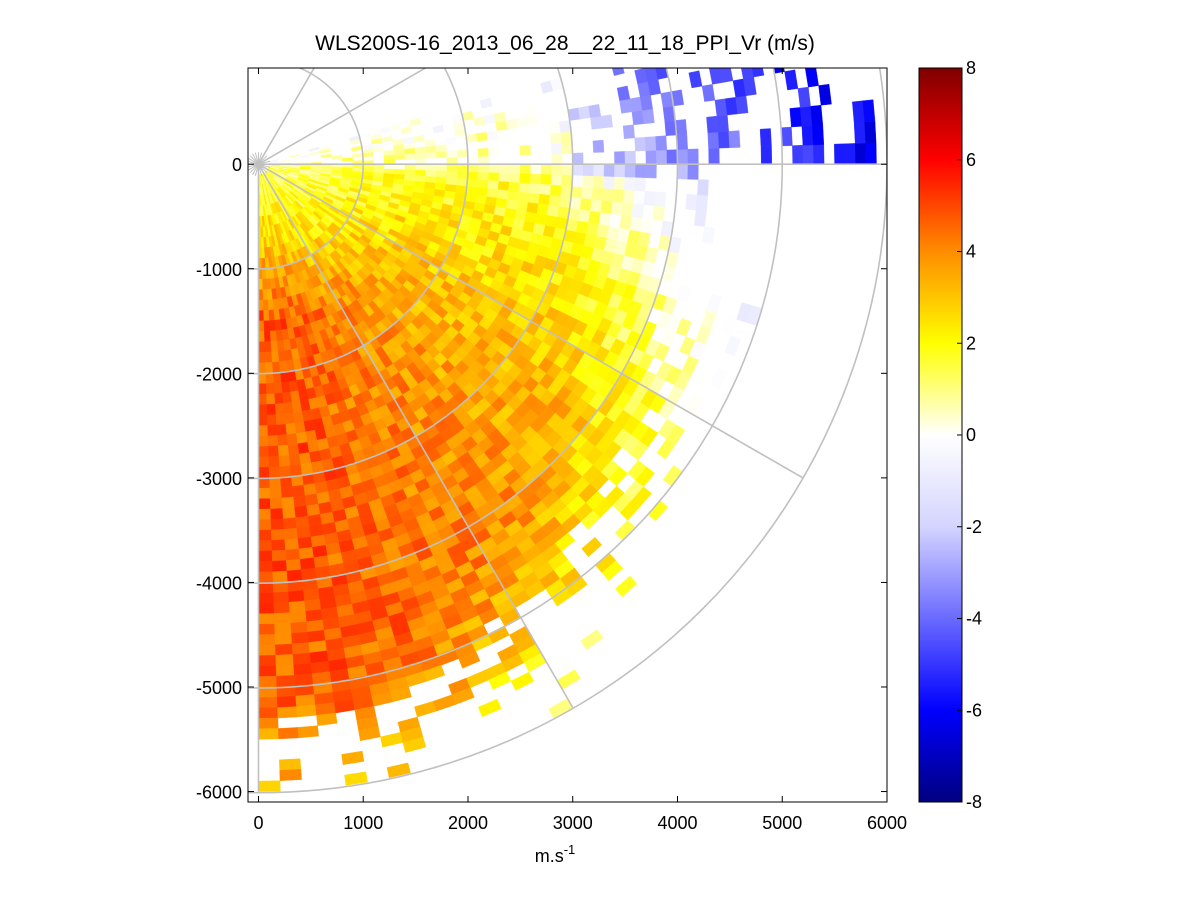 This screenshot has width=1201, height=901. I want to click on colorbar-tick-label: 2, so click(971, 343).